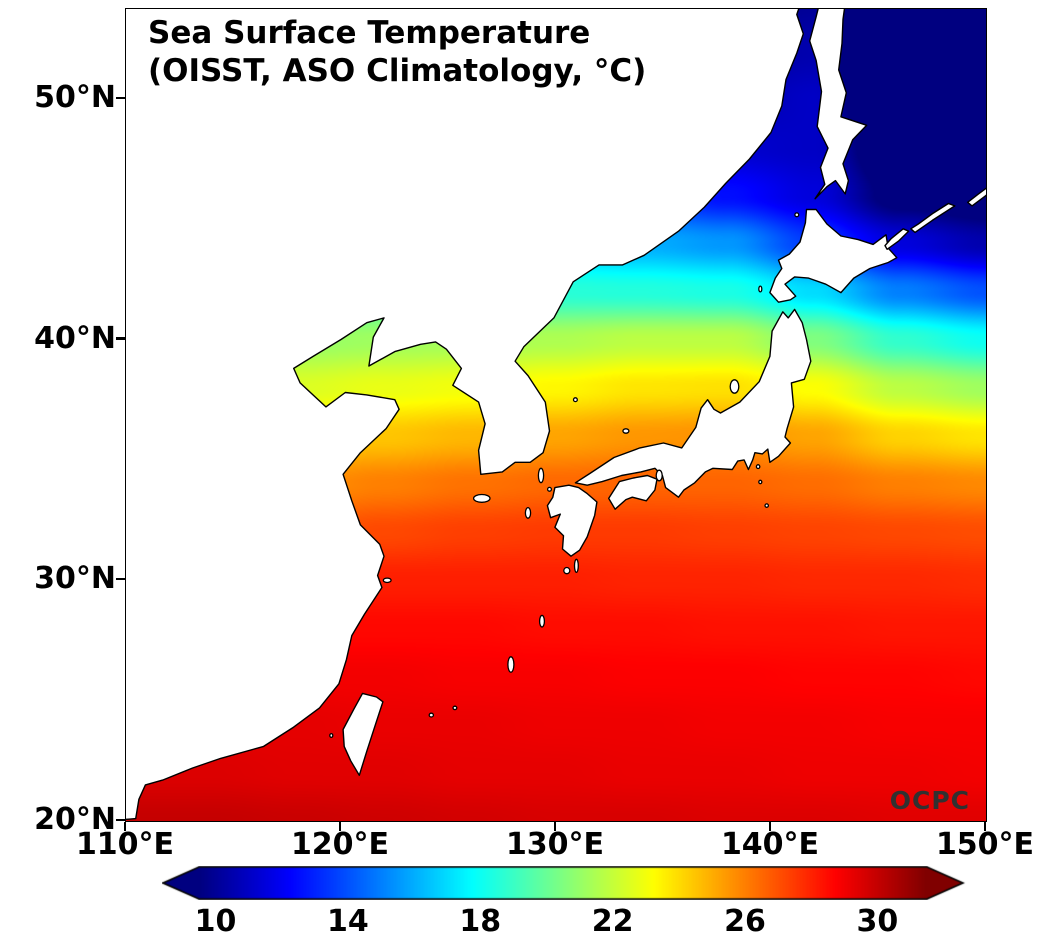 This screenshot has height=952, width=1052. I want to click on island-amami, so click(542, 621).